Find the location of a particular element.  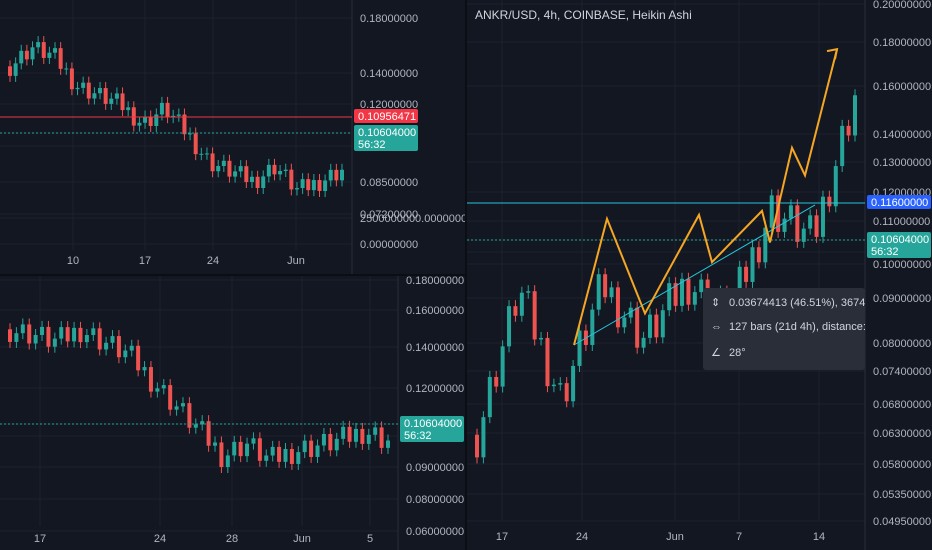

chart-title: ANKR/USD, 4h, COINBASE, Heikin Ashi is located at coordinates (583, 15).